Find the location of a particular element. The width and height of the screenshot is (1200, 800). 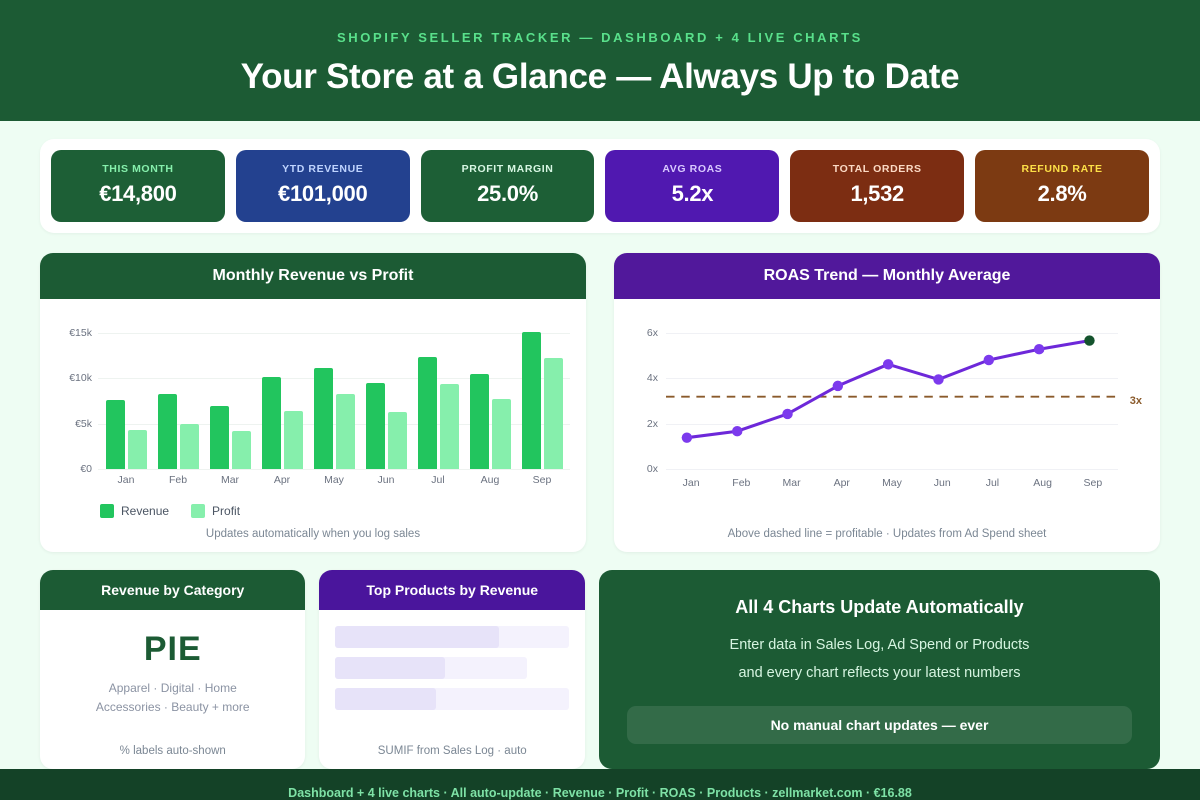

kpi-card-refund-rate: Refund Rate 2.8% is located at coordinates (1062, 186).